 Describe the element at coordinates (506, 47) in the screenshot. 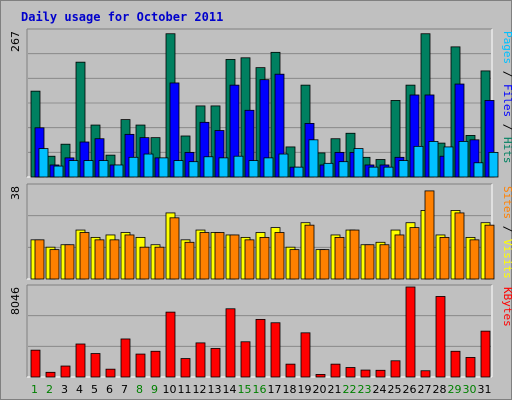

I see `series-label-pages: Pages` at that location.